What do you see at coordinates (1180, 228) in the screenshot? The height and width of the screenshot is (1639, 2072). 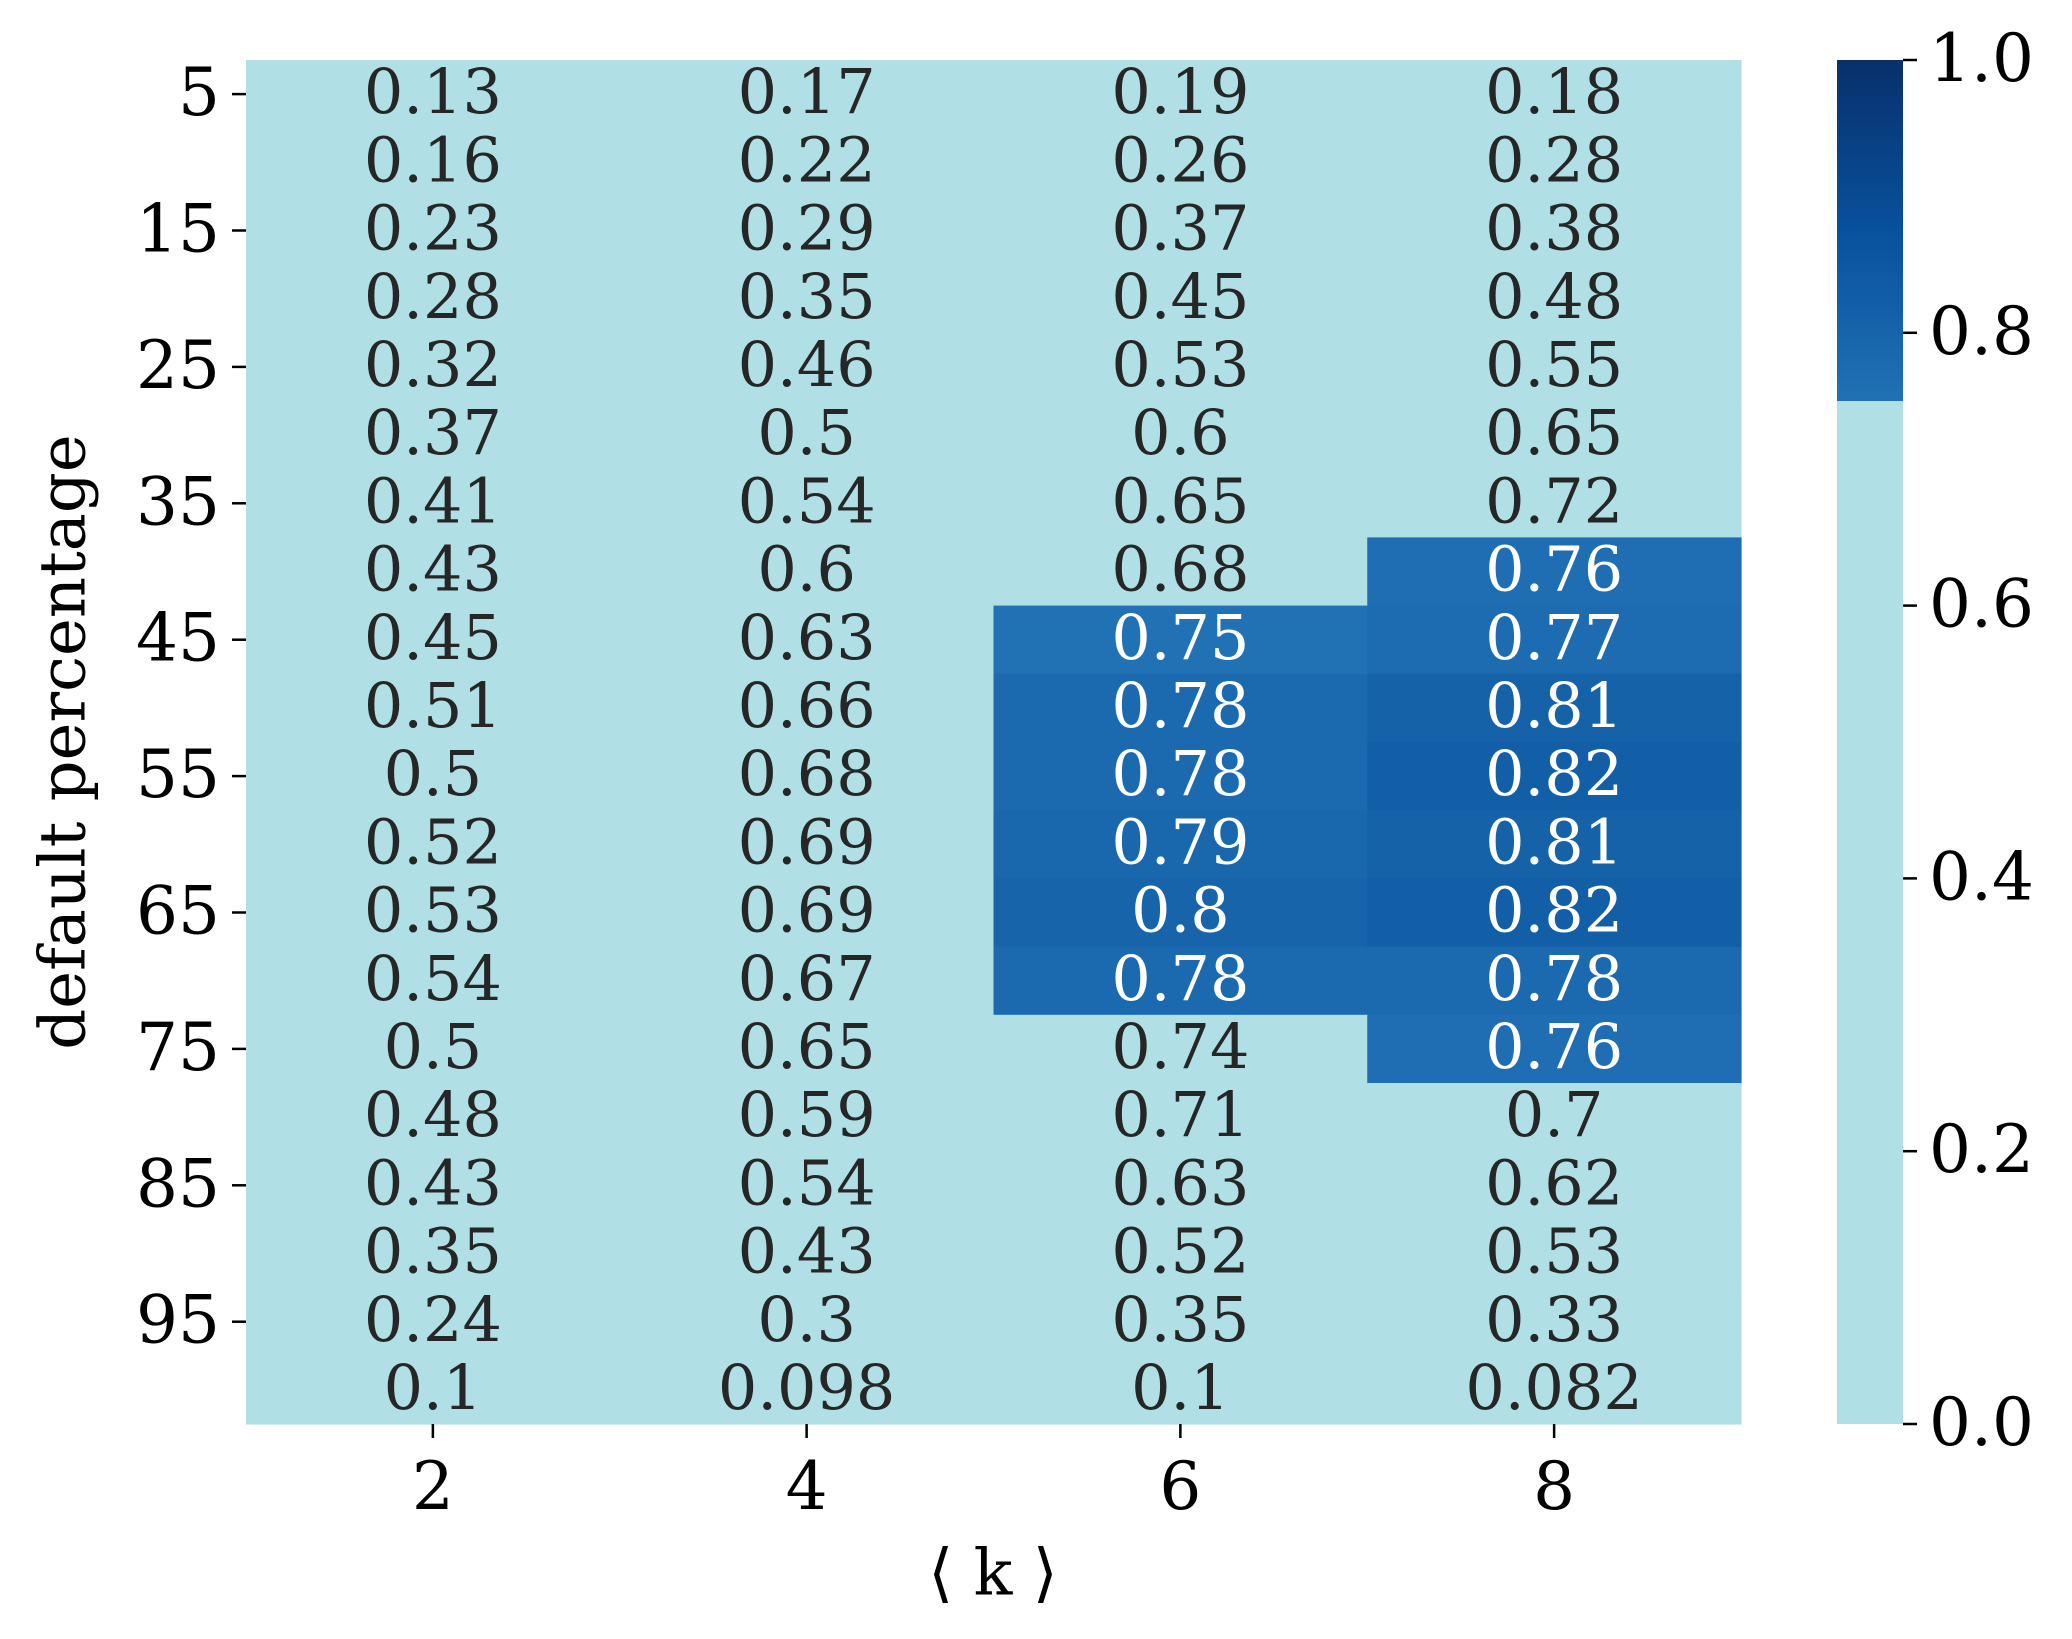 I see `cell-label: 0.37` at bounding box center [1180, 228].